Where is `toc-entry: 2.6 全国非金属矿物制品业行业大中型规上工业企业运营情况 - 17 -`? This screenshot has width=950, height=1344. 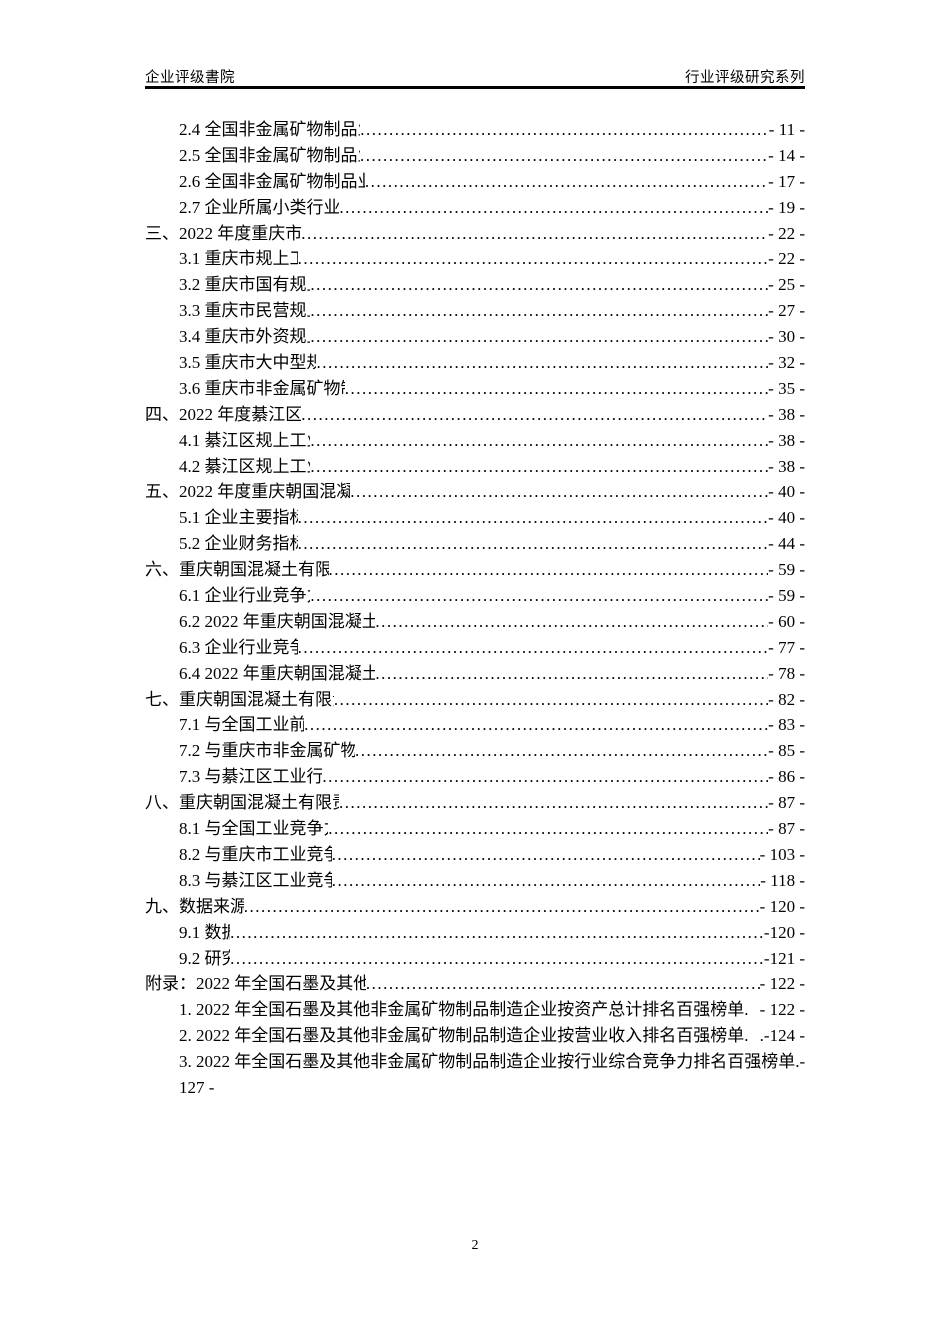
toc-entry: 2.6 全国非金属矿物制品业行业大中型规上工业企业运营情况 - 17 - is located at coordinates (475, 182).